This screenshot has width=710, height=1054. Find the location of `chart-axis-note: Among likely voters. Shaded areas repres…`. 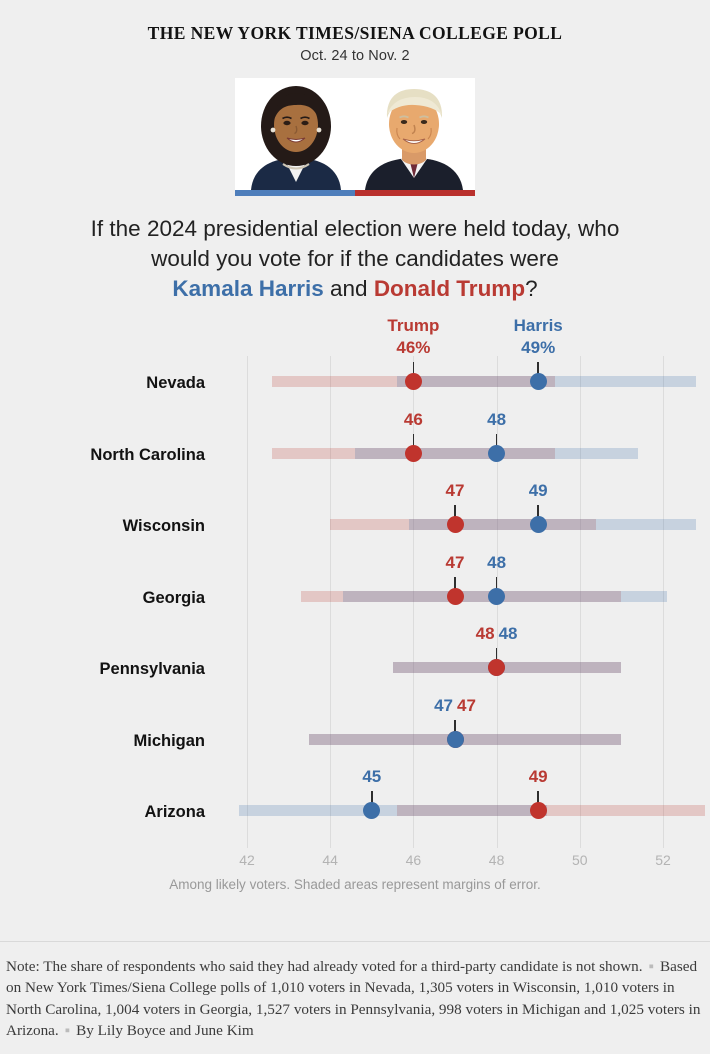

chart-axis-note: Among likely voters. Shaded areas repres… is located at coordinates (355, 885).